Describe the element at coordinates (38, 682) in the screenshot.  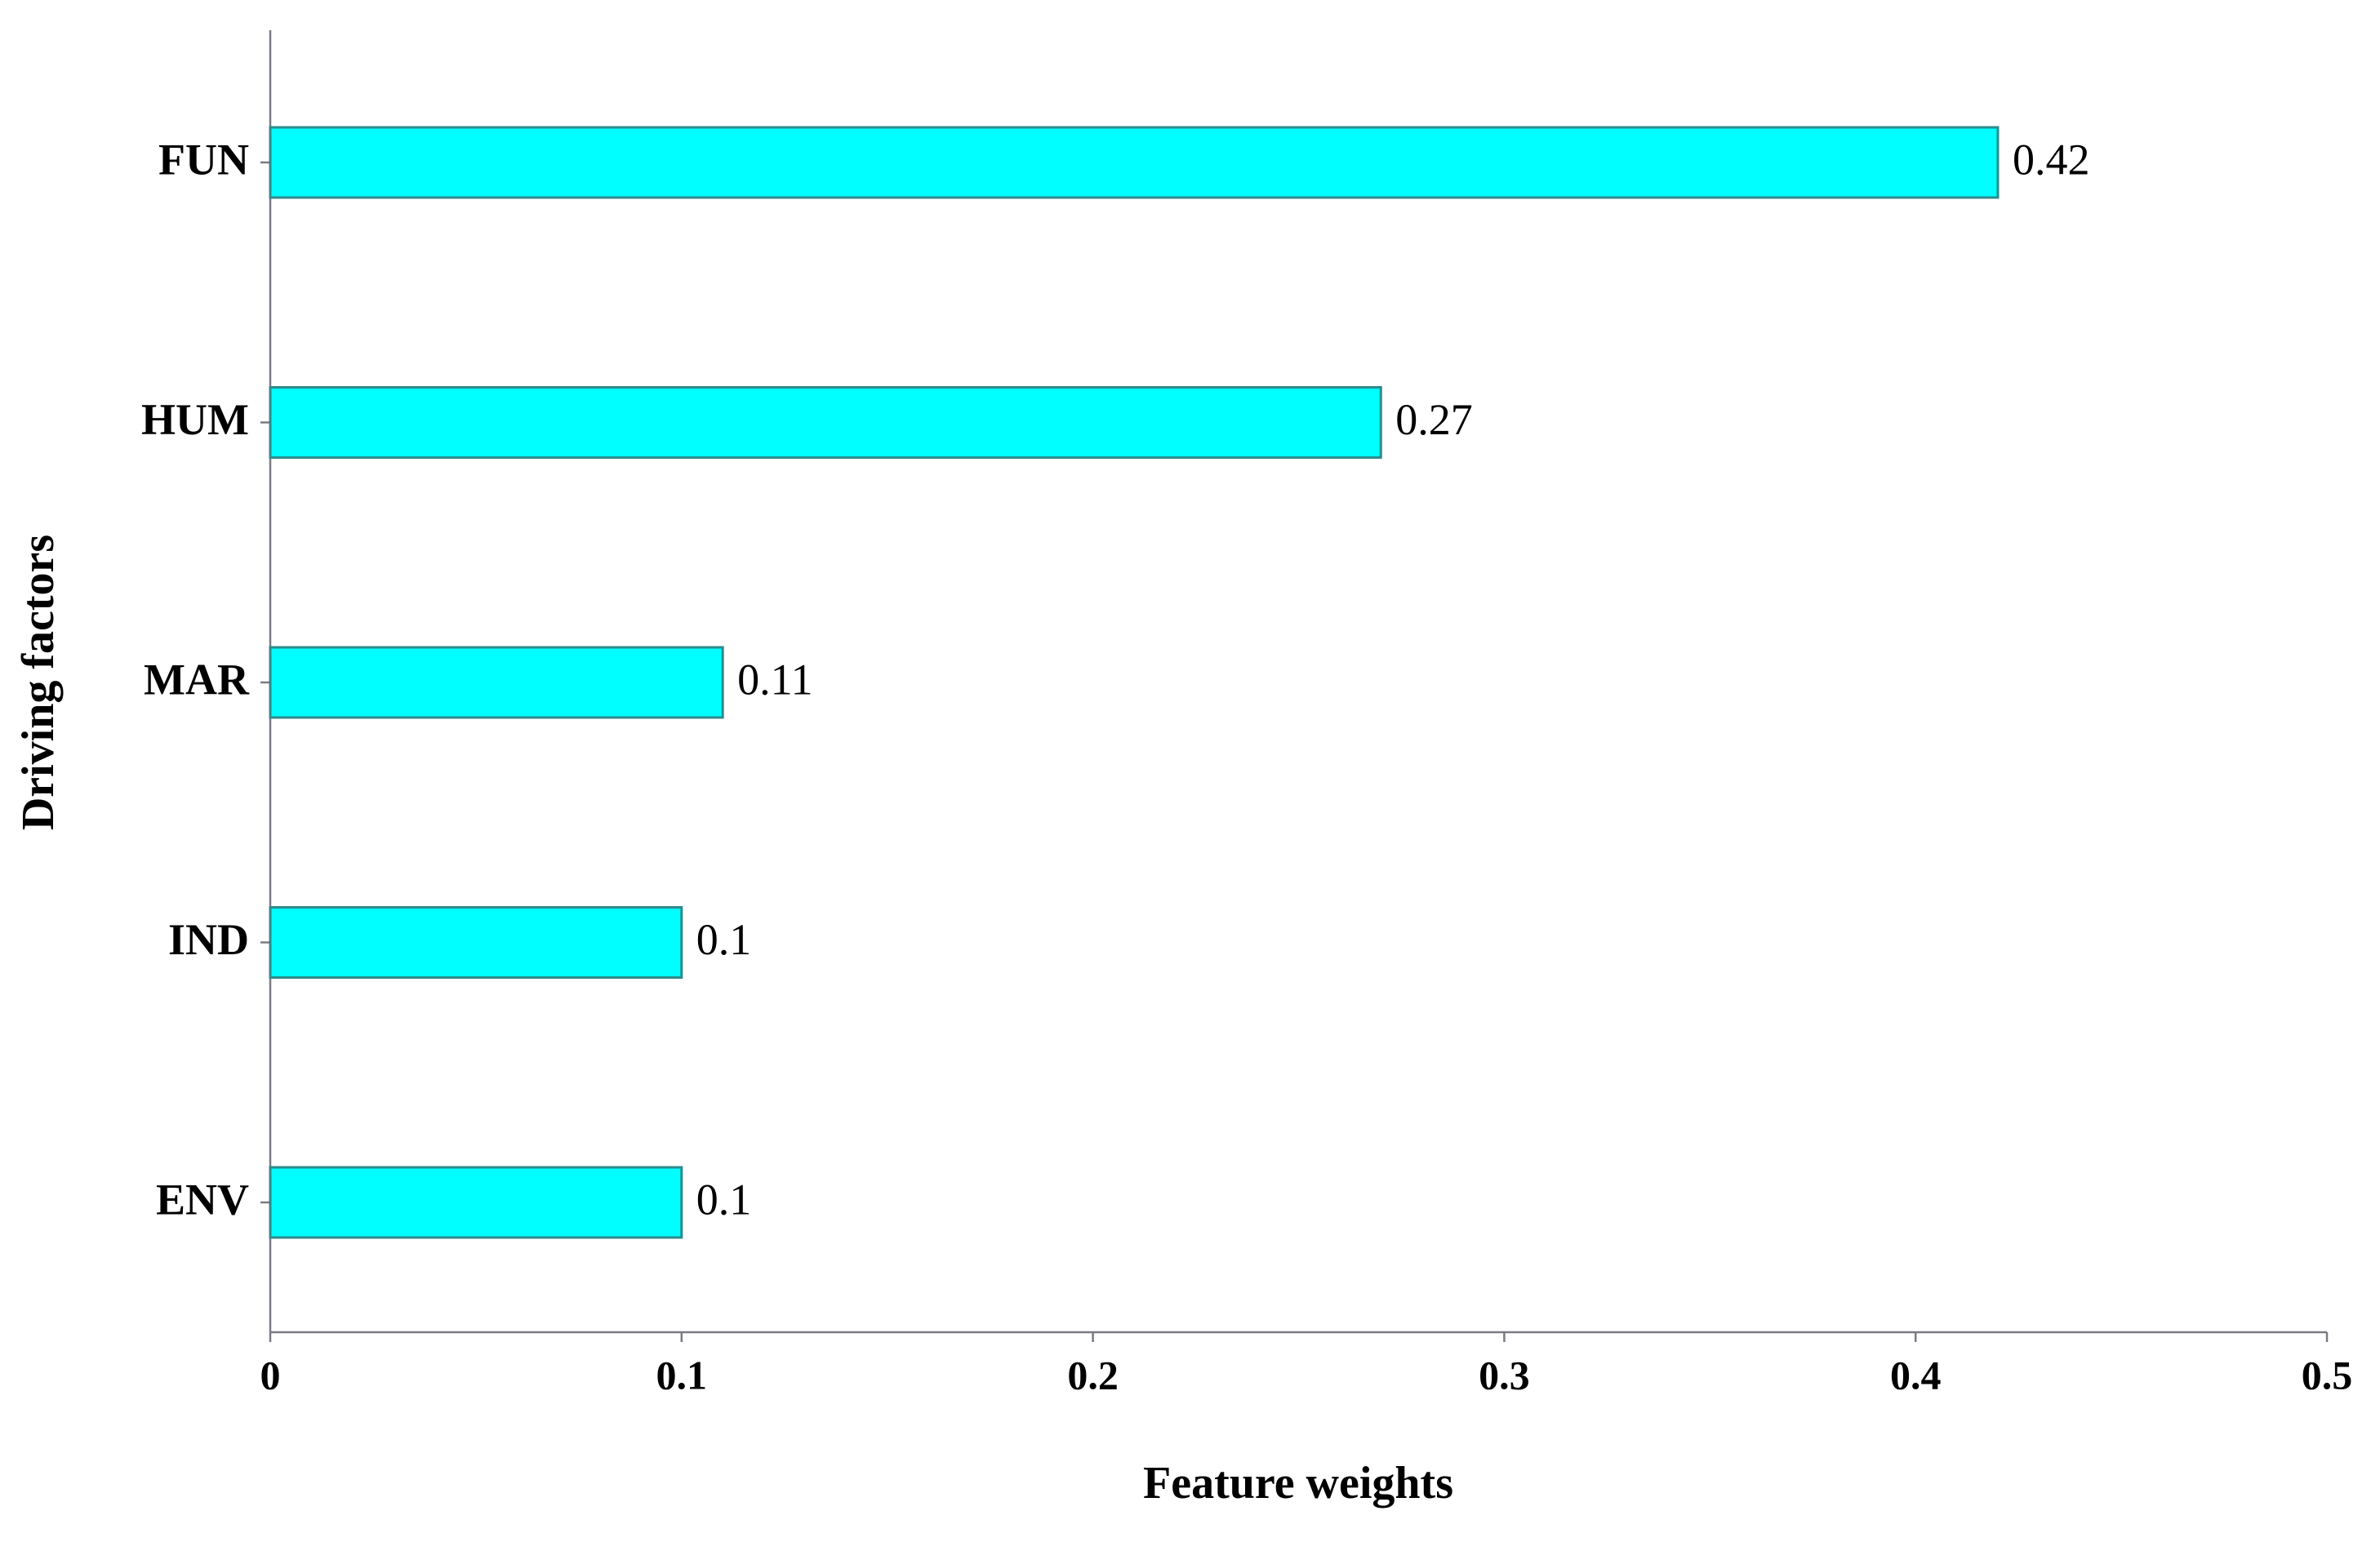
I see `y-axis-title: Driving factors` at that location.